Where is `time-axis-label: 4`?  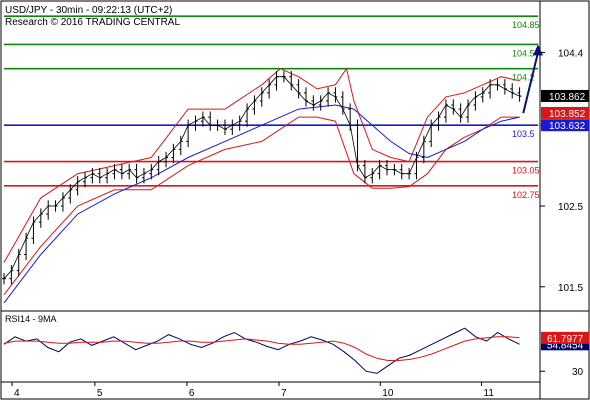 time-axis-label: 4 is located at coordinates (17, 393).